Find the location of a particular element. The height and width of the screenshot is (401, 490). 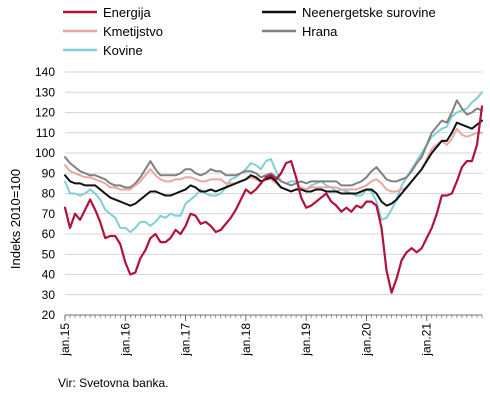

y-tick-label: 120 is located at coordinates (45, 113).